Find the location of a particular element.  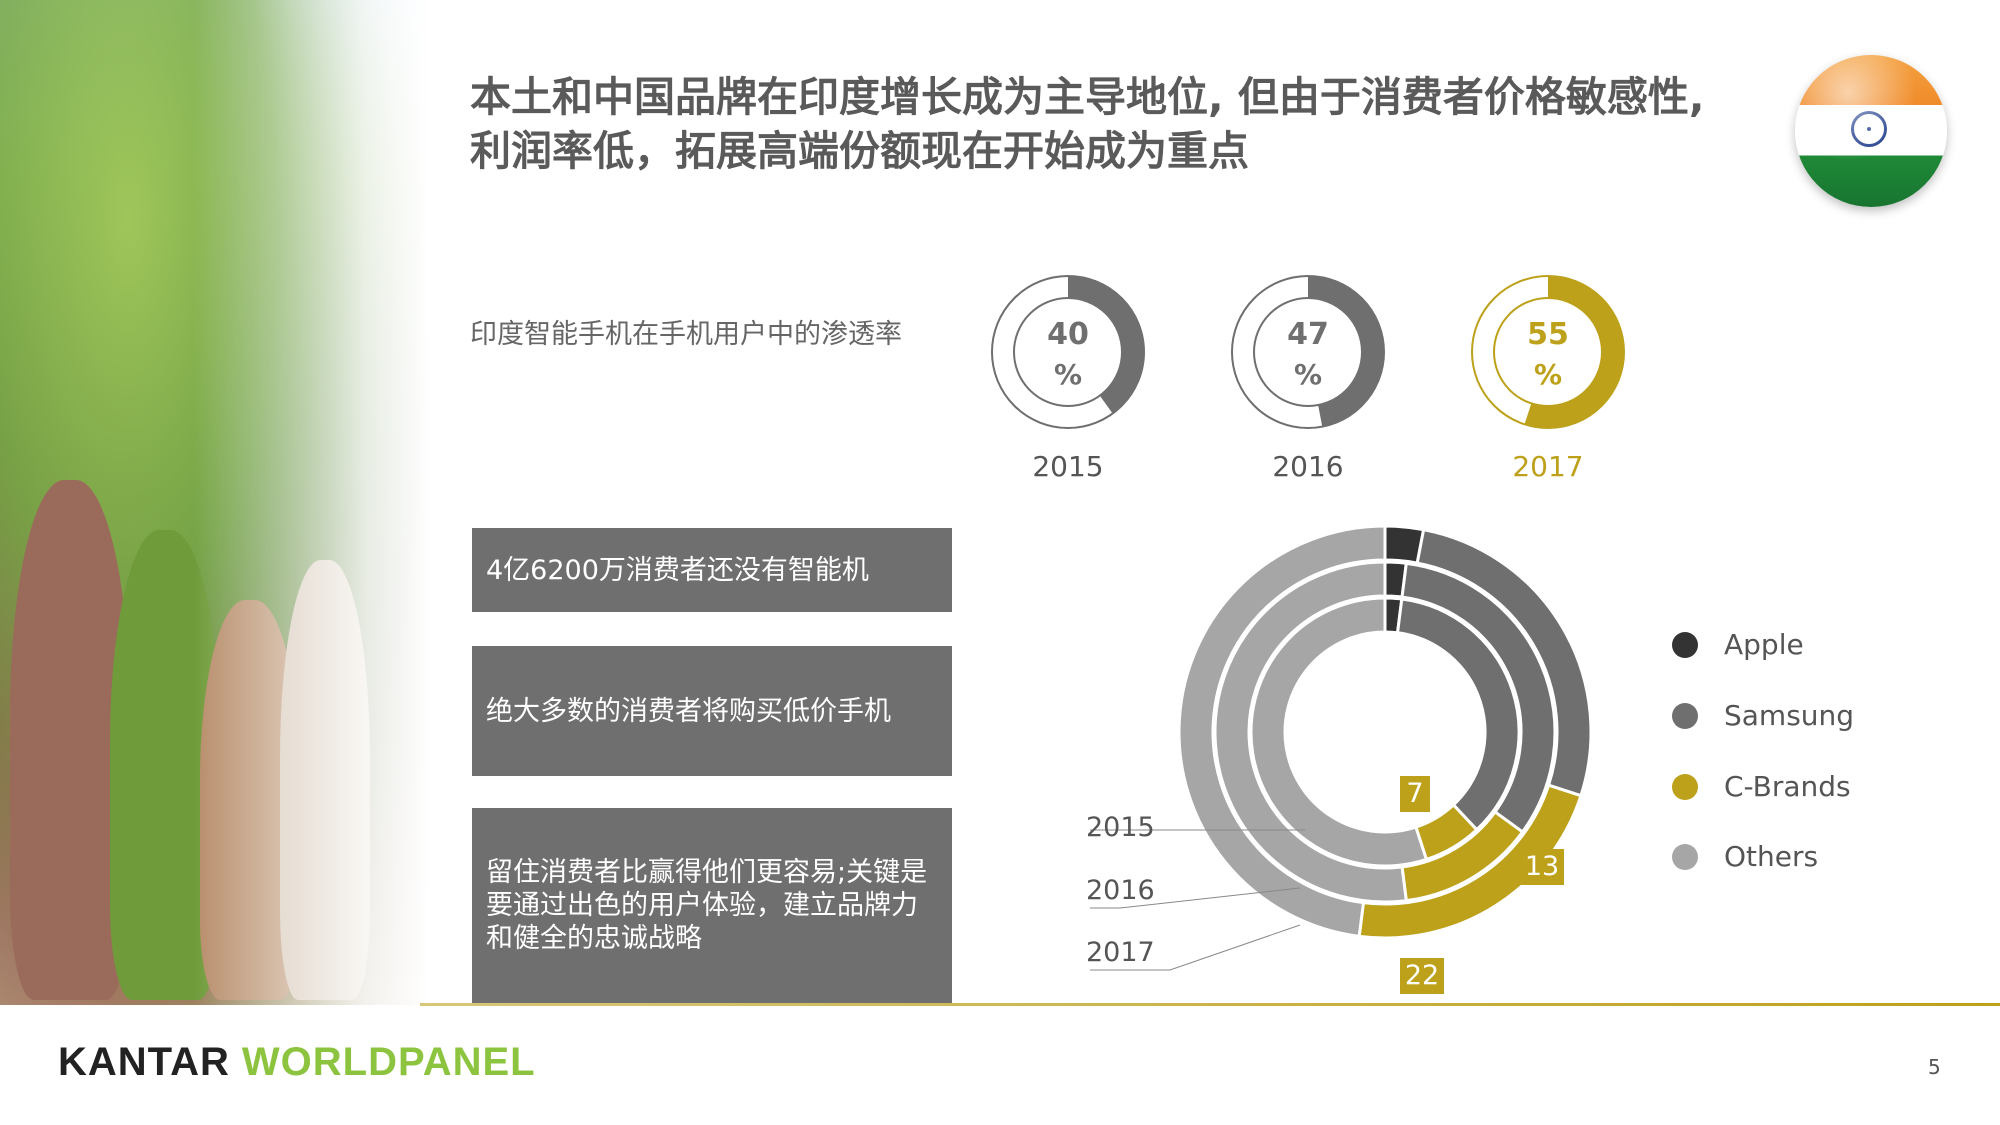

penetration-year-2015: 2015 is located at coordinates (1068, 466).